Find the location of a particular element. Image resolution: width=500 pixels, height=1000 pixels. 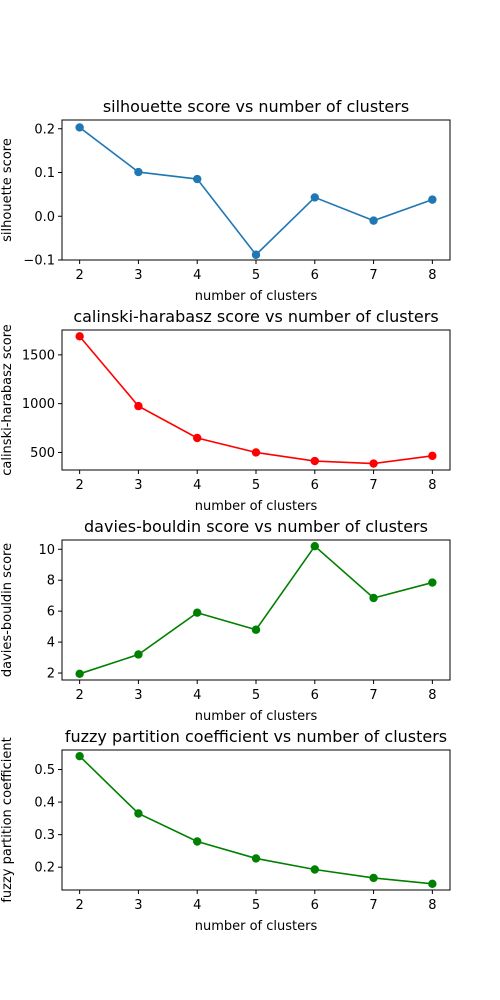

y-tick-label: 500 is located at coordinates (42, 453).